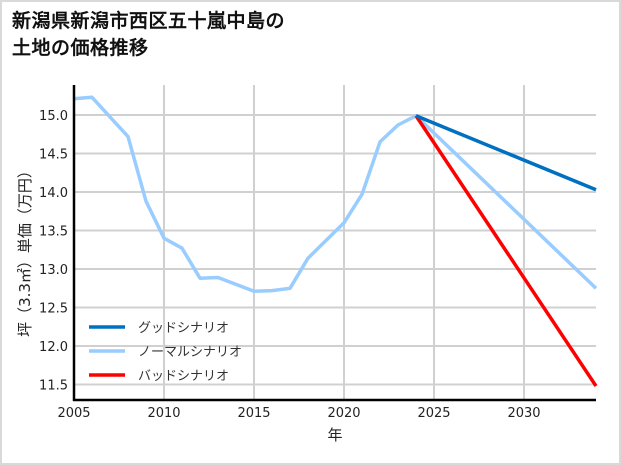  Describe the element at coordinates (343, 413) in the screenshot. I see `x-tick-label: 2020` at that location.